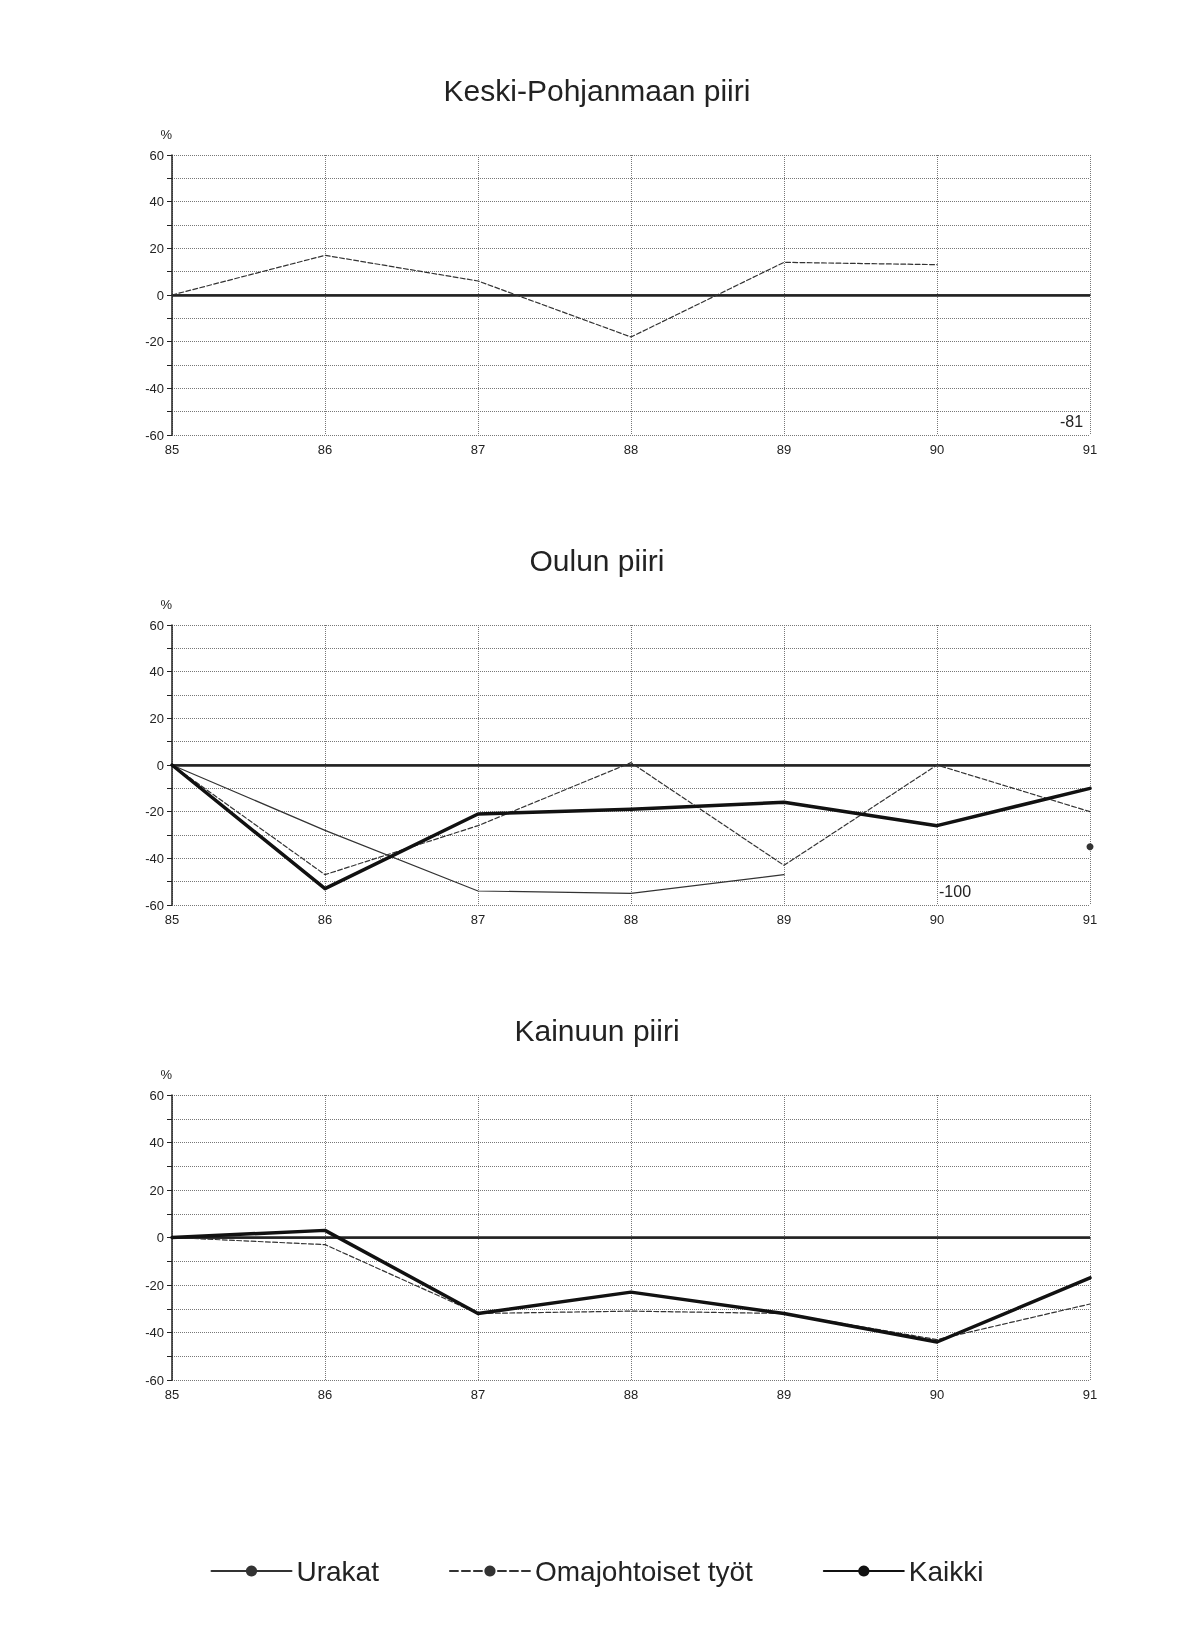  Describe the element at coordinates (554, 296) in the screenshot. I see `line-series` at that location.